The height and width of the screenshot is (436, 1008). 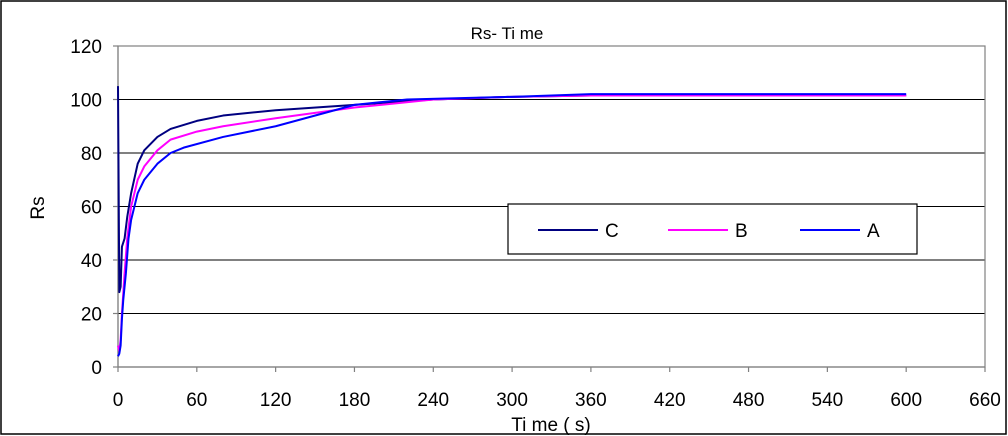 What do you see at coordinates (96, 368) in the screenshot?
I see `y-tick-label: 0` at bounding box center [96, 368].